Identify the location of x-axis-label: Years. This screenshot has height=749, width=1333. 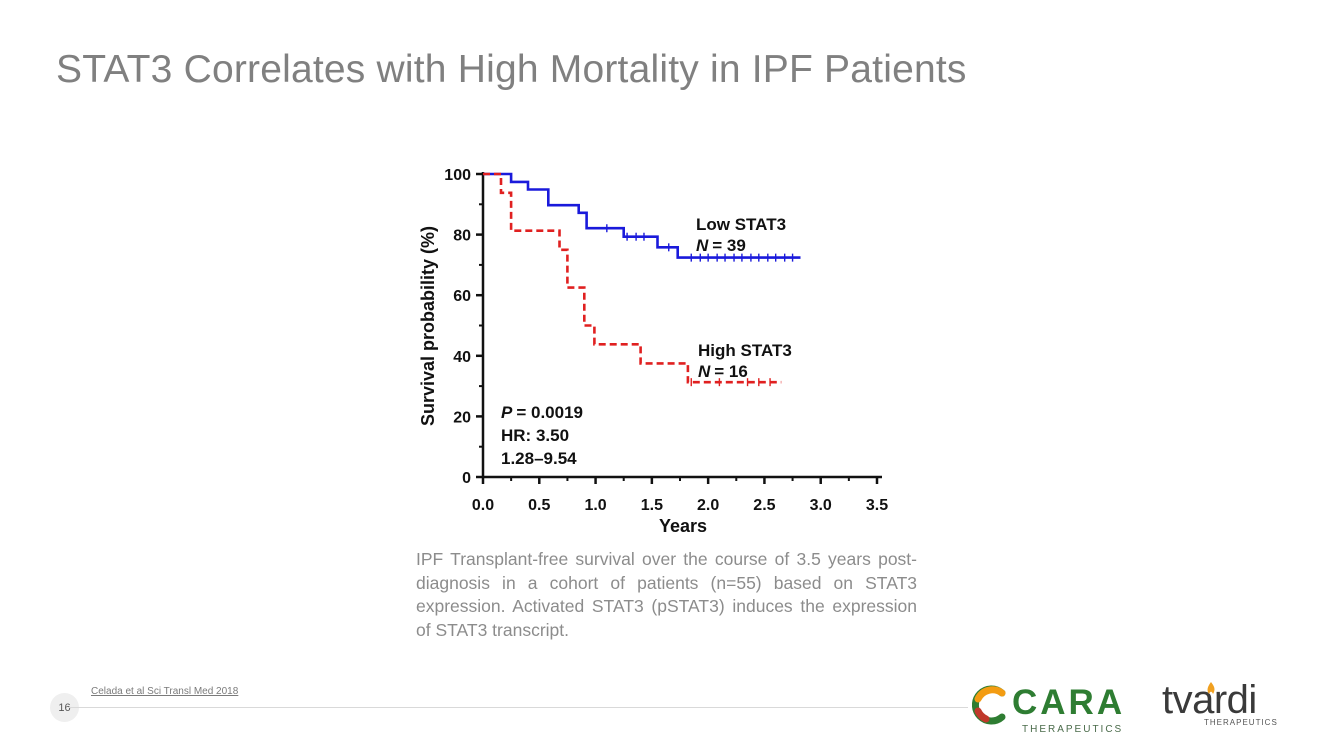
(683, 526).